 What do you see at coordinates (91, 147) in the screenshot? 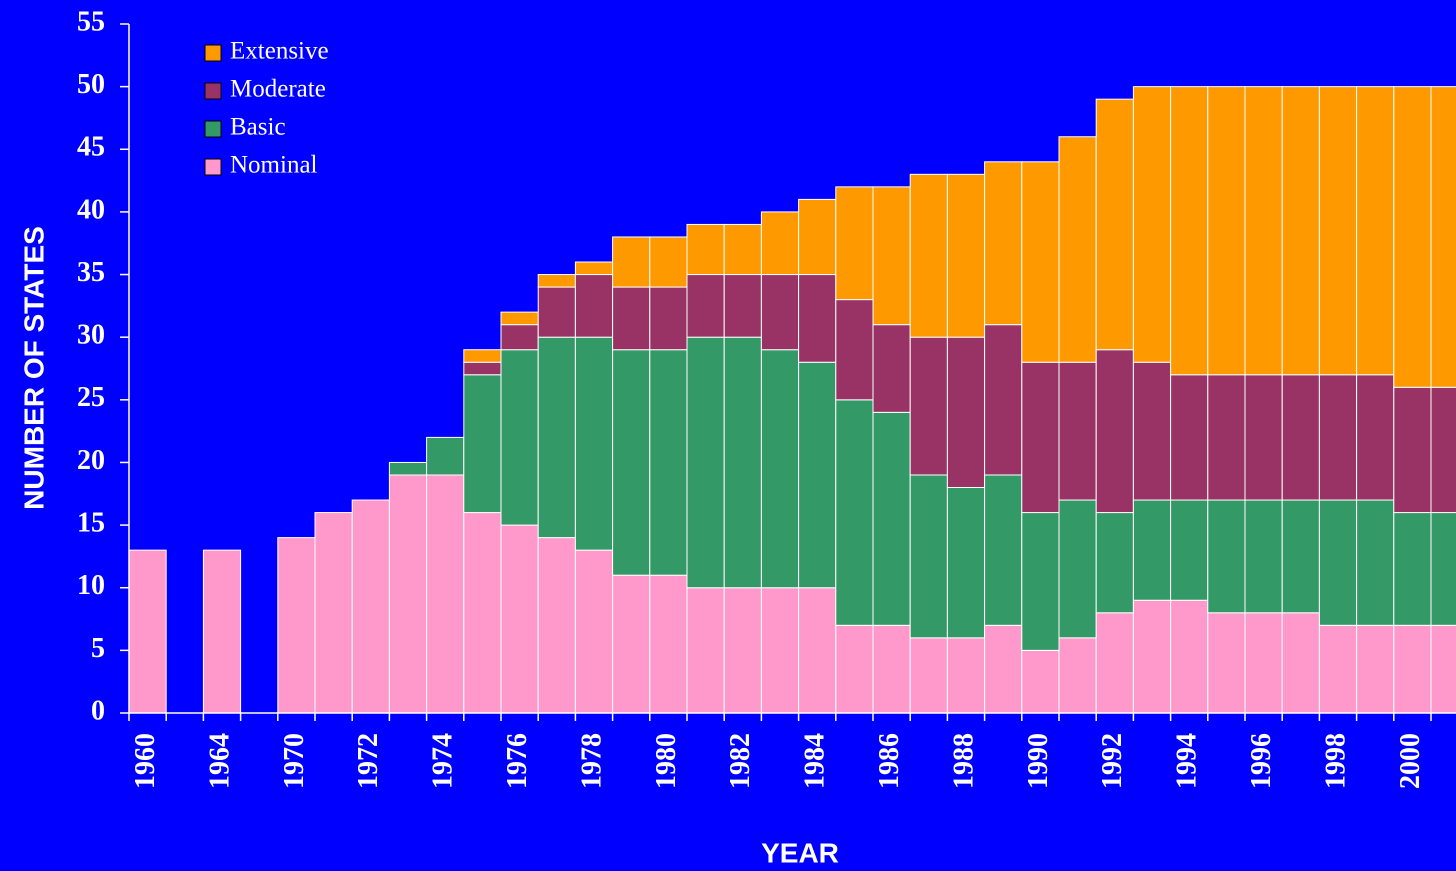
I see `y-tick-label: 45` at bounding box center [91, 147].